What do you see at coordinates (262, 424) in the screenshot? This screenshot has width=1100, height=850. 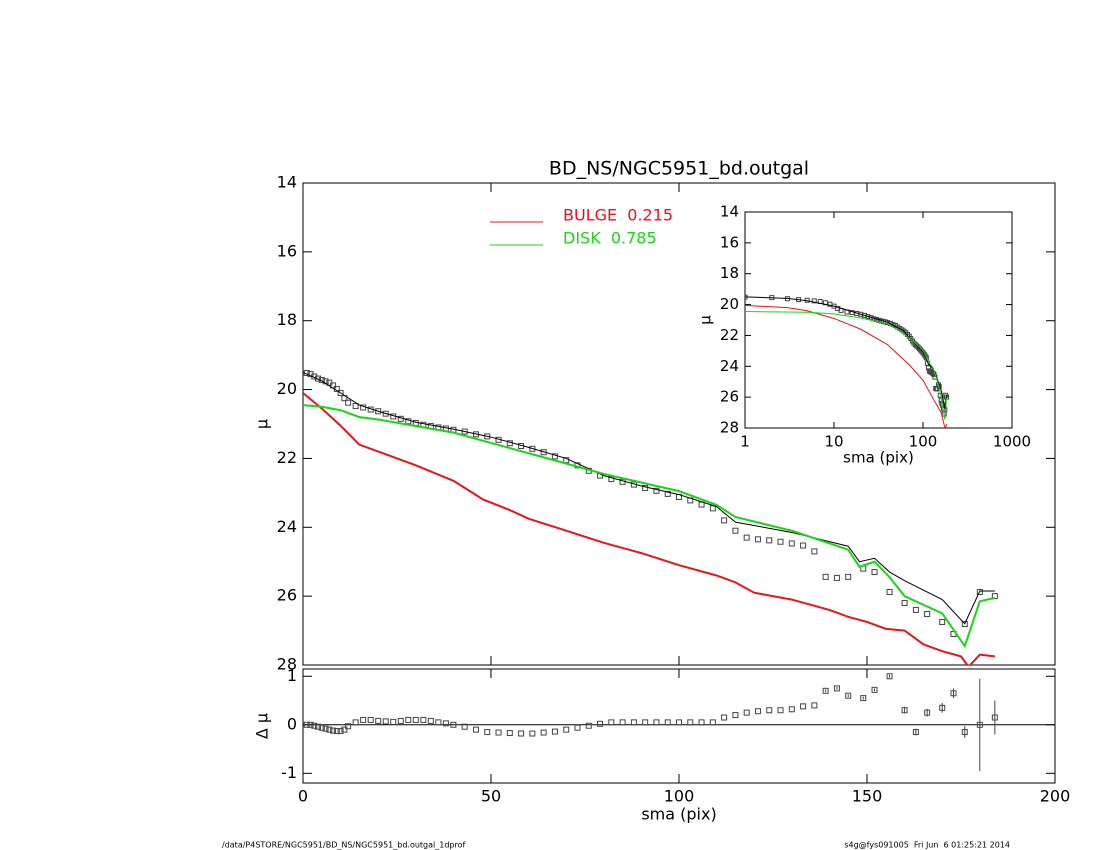 I see `y-axis-label: μ` at bounding box center [262, 424].